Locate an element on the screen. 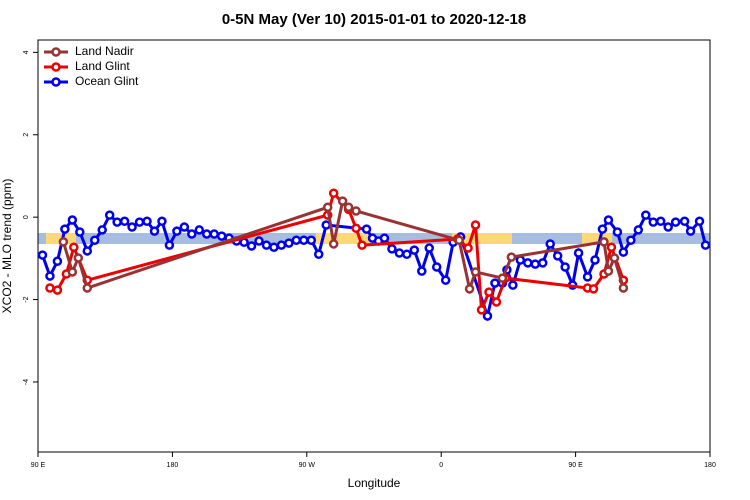 The height and width of the screenshot is (500, 750). y-tick-label: 2 is located at coordinates (26, 135).